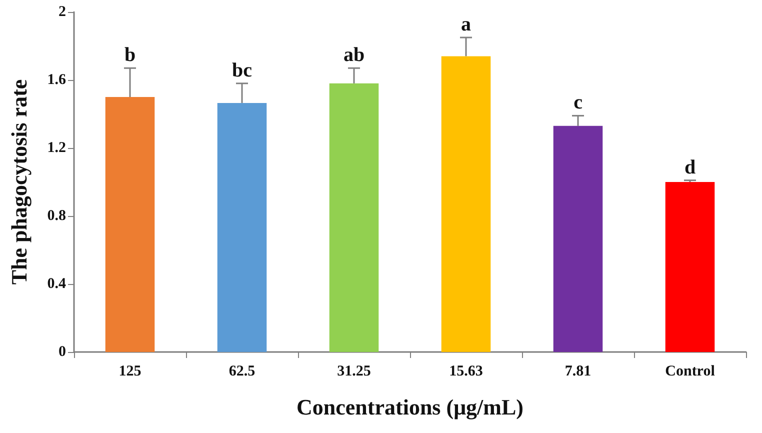 This screenshot has height=433, width=762. I want to click on x-tick-label: 7.81, so click(578, 372).